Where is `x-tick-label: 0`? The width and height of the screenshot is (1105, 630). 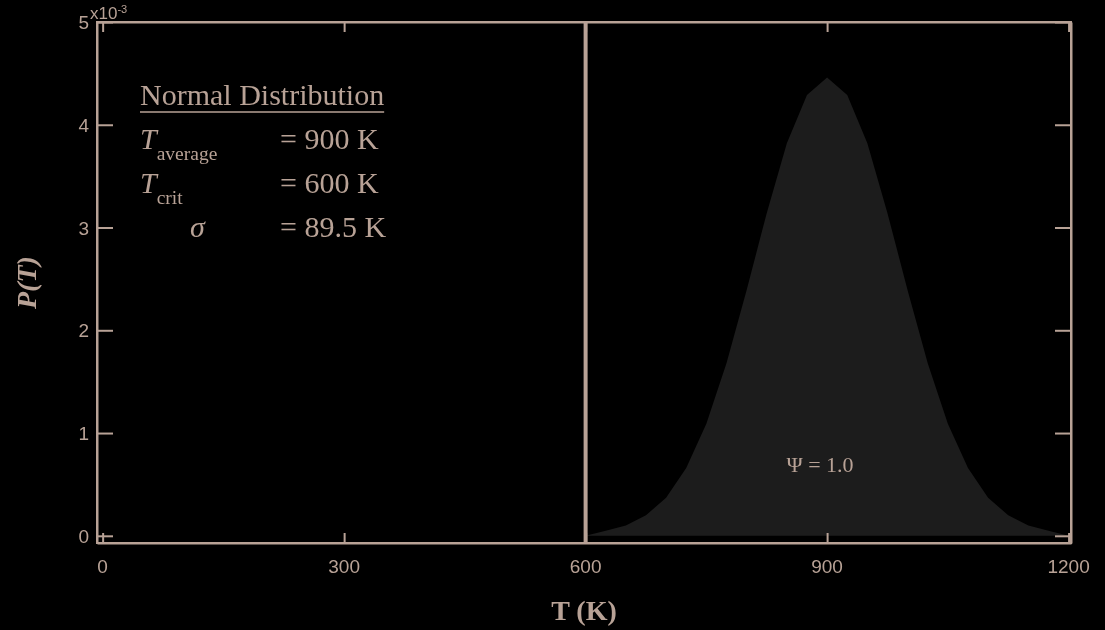 x-tick-label: 0 is located at coordinates (102, 566).